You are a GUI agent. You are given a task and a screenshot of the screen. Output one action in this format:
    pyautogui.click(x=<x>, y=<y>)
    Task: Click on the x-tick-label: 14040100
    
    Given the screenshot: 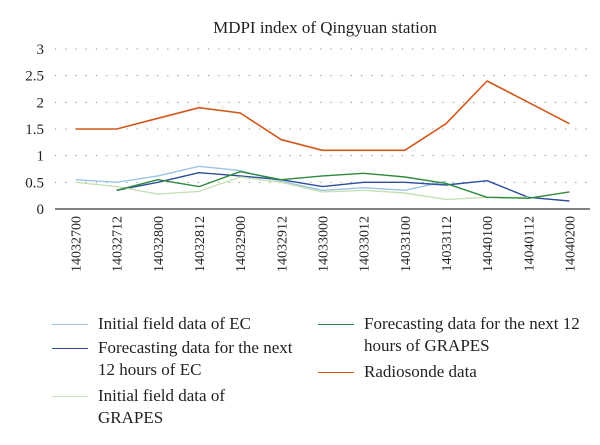 What is the action you would take?
    pyautogui.click(x=488, y=244)
    